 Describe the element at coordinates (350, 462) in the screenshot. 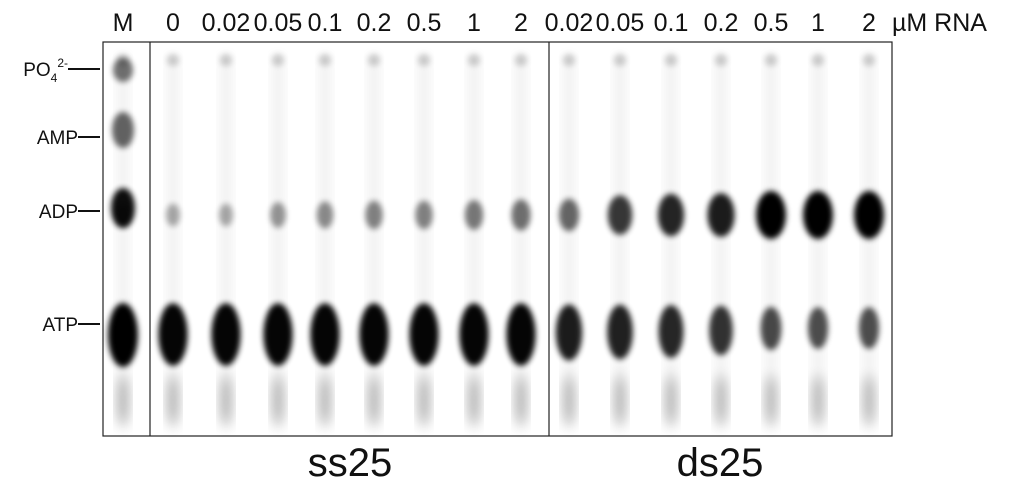

I see `group-label: ss25` at that location.